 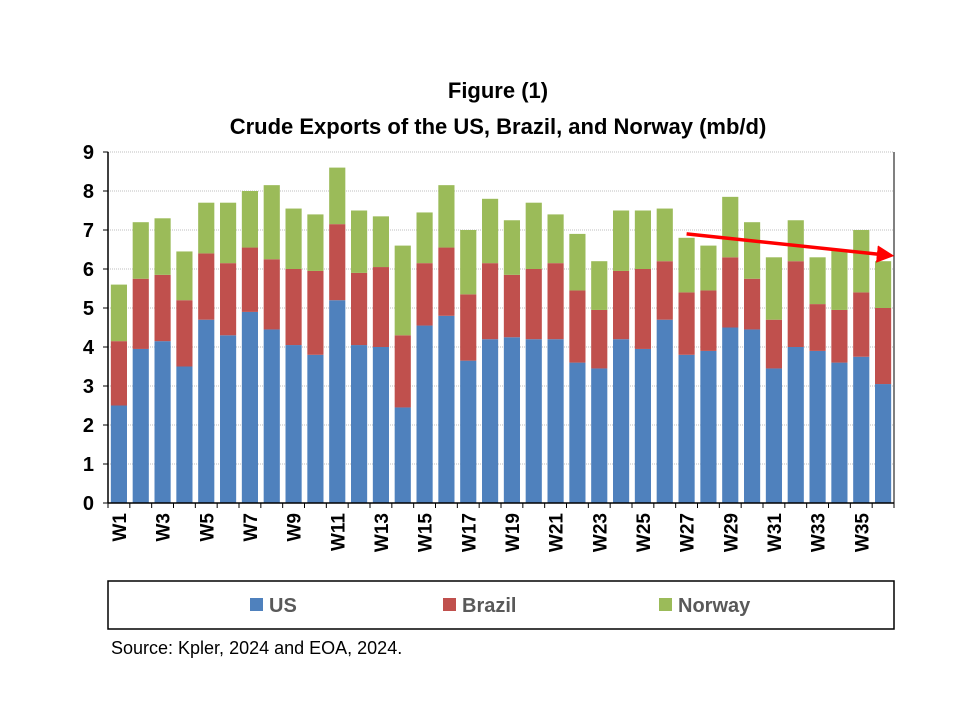 I want to click on x-tick-label-w31: W31, so click(x=775, y=533).